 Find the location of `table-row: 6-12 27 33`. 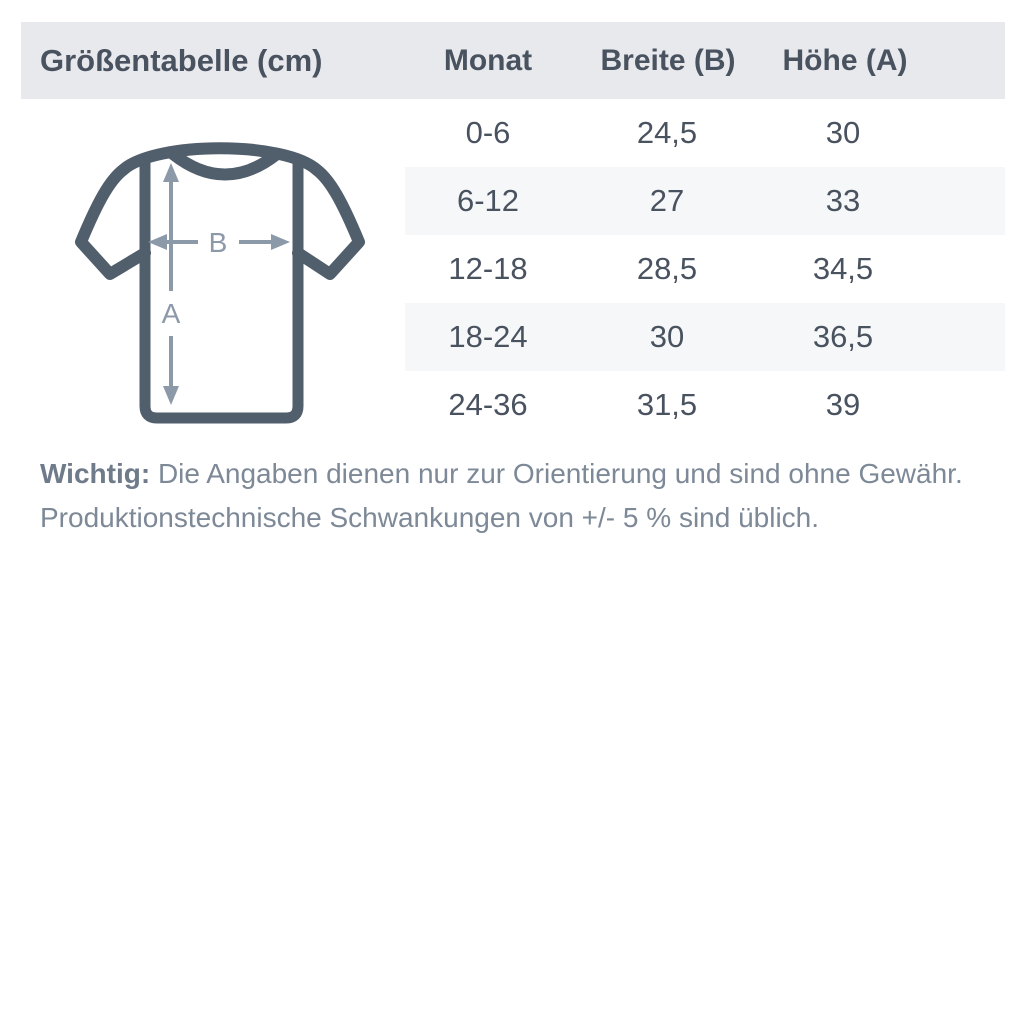

table-row: 6-12 27 33 is located at coordinates (705, 201).